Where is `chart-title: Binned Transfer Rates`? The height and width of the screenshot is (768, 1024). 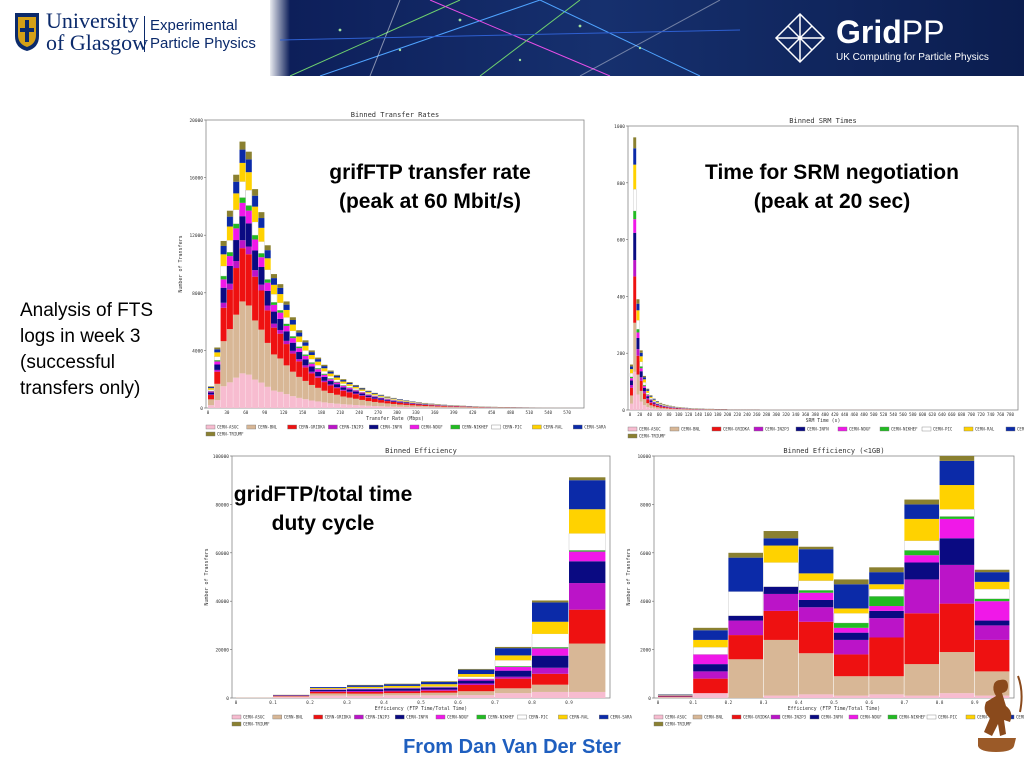
chart-title: Binned Transfer Rates is located at coordinates (395, 115).